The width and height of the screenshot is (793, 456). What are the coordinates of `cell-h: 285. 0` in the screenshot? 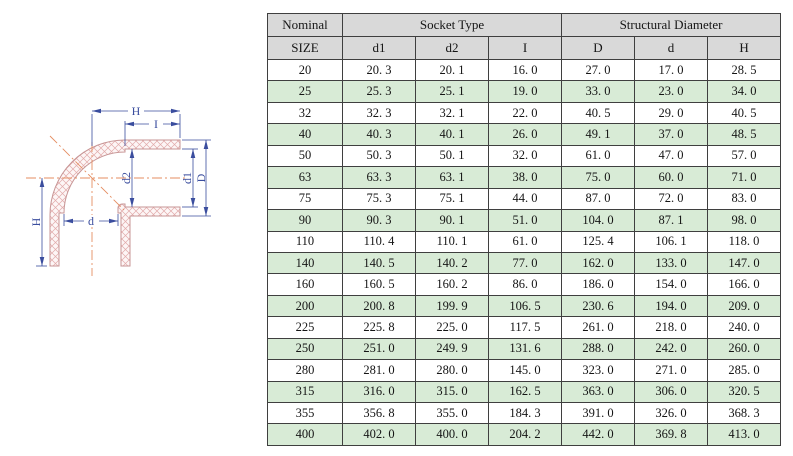 It's located at (744, 370).